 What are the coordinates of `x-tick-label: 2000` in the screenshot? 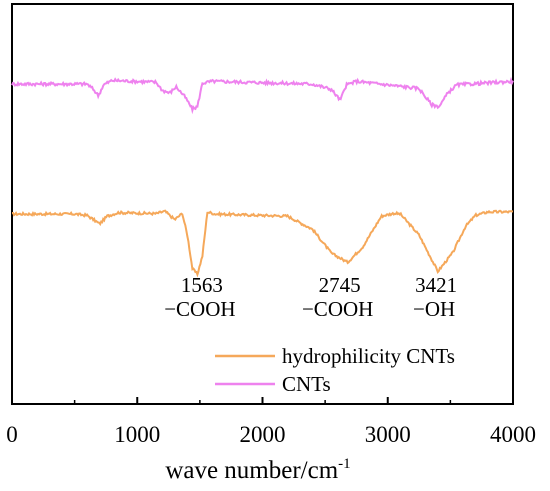 It's located at (263, 434).